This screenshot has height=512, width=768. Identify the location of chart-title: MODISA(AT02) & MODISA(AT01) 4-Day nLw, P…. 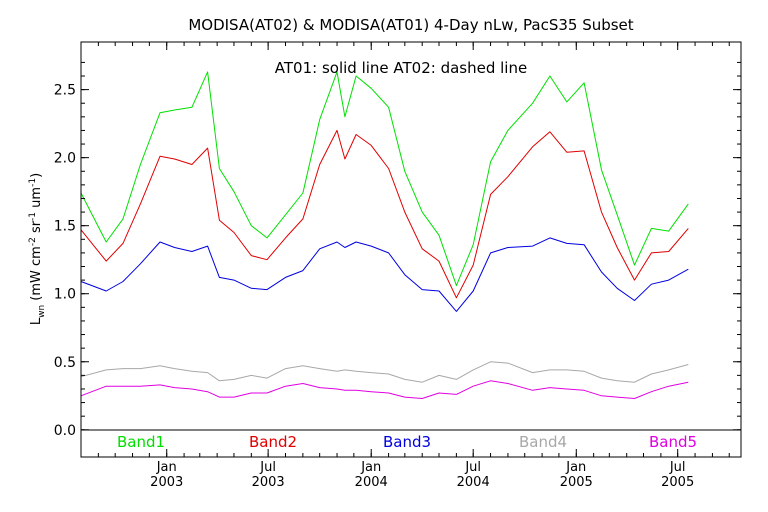
(410, 25).